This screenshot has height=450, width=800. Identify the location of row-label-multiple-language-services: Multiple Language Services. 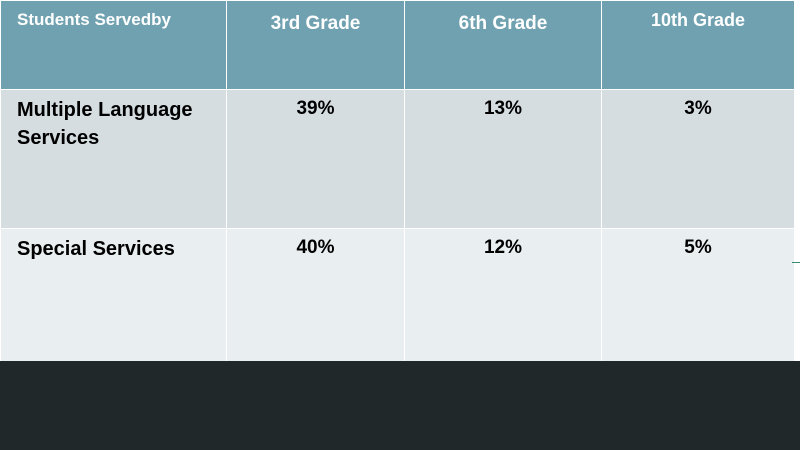
(113, 159).